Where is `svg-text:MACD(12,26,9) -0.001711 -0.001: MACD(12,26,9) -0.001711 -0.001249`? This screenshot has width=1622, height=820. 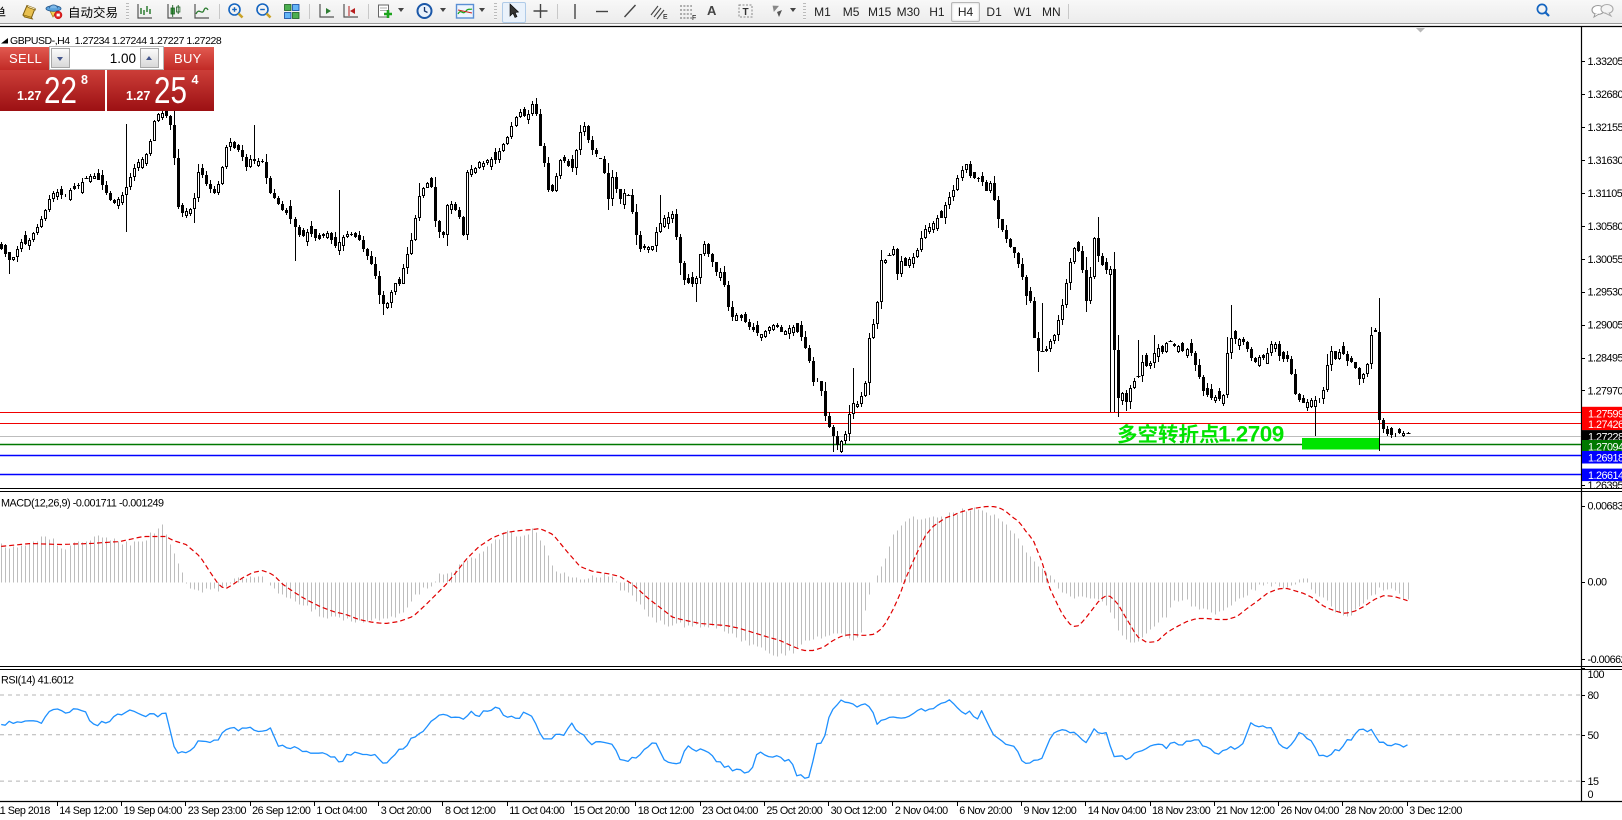 svg-text:MACD(12,26,9) -0.001711 -0.001: MACD(12,26,9) -0.001711 -0.001249 is located at coordinates (82, 504).